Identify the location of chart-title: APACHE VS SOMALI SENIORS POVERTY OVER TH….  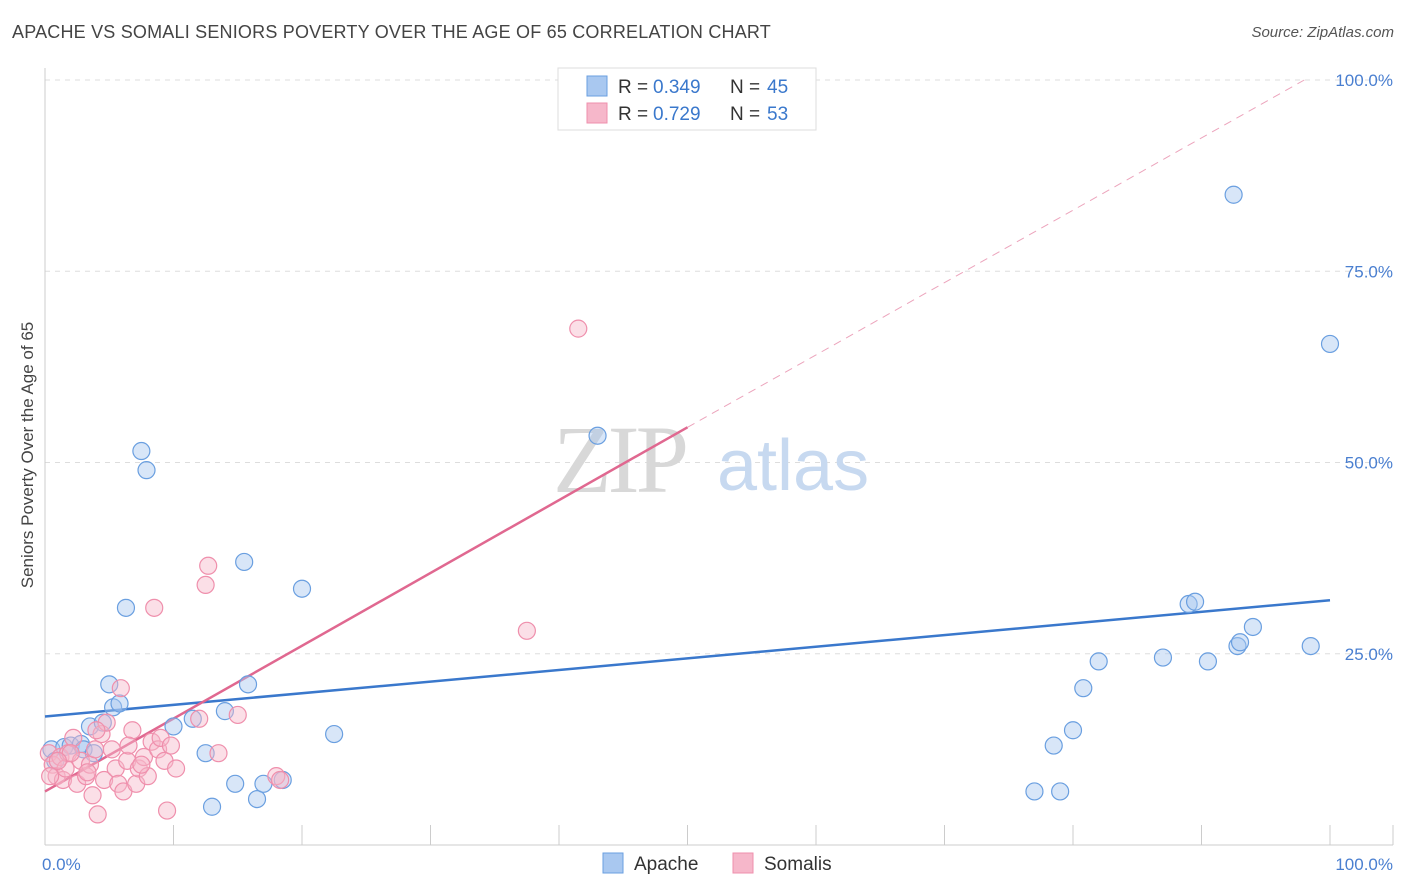
(391, 32).